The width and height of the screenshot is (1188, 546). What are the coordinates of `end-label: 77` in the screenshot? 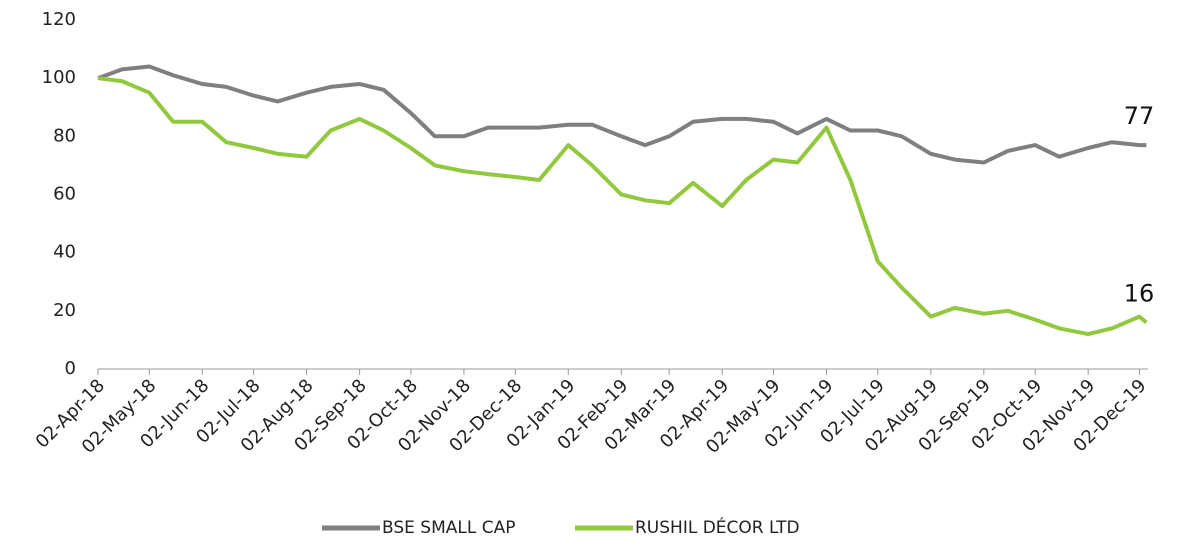 It's located at (1139, 116).